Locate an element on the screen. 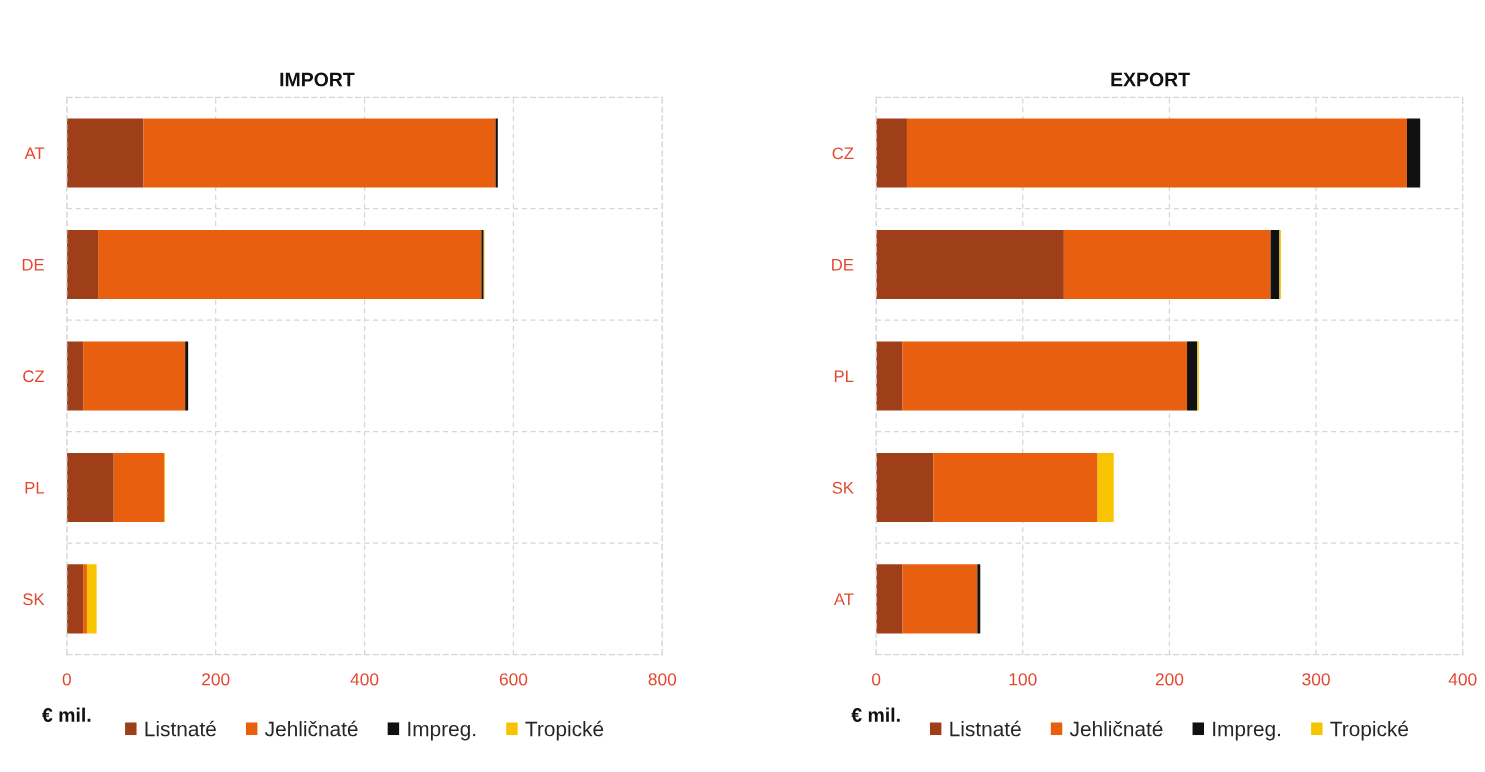 Image resolution: width=1485 pixels, height=772 pixels. x-tick-label: 800 is located at coordinates (662, 679).